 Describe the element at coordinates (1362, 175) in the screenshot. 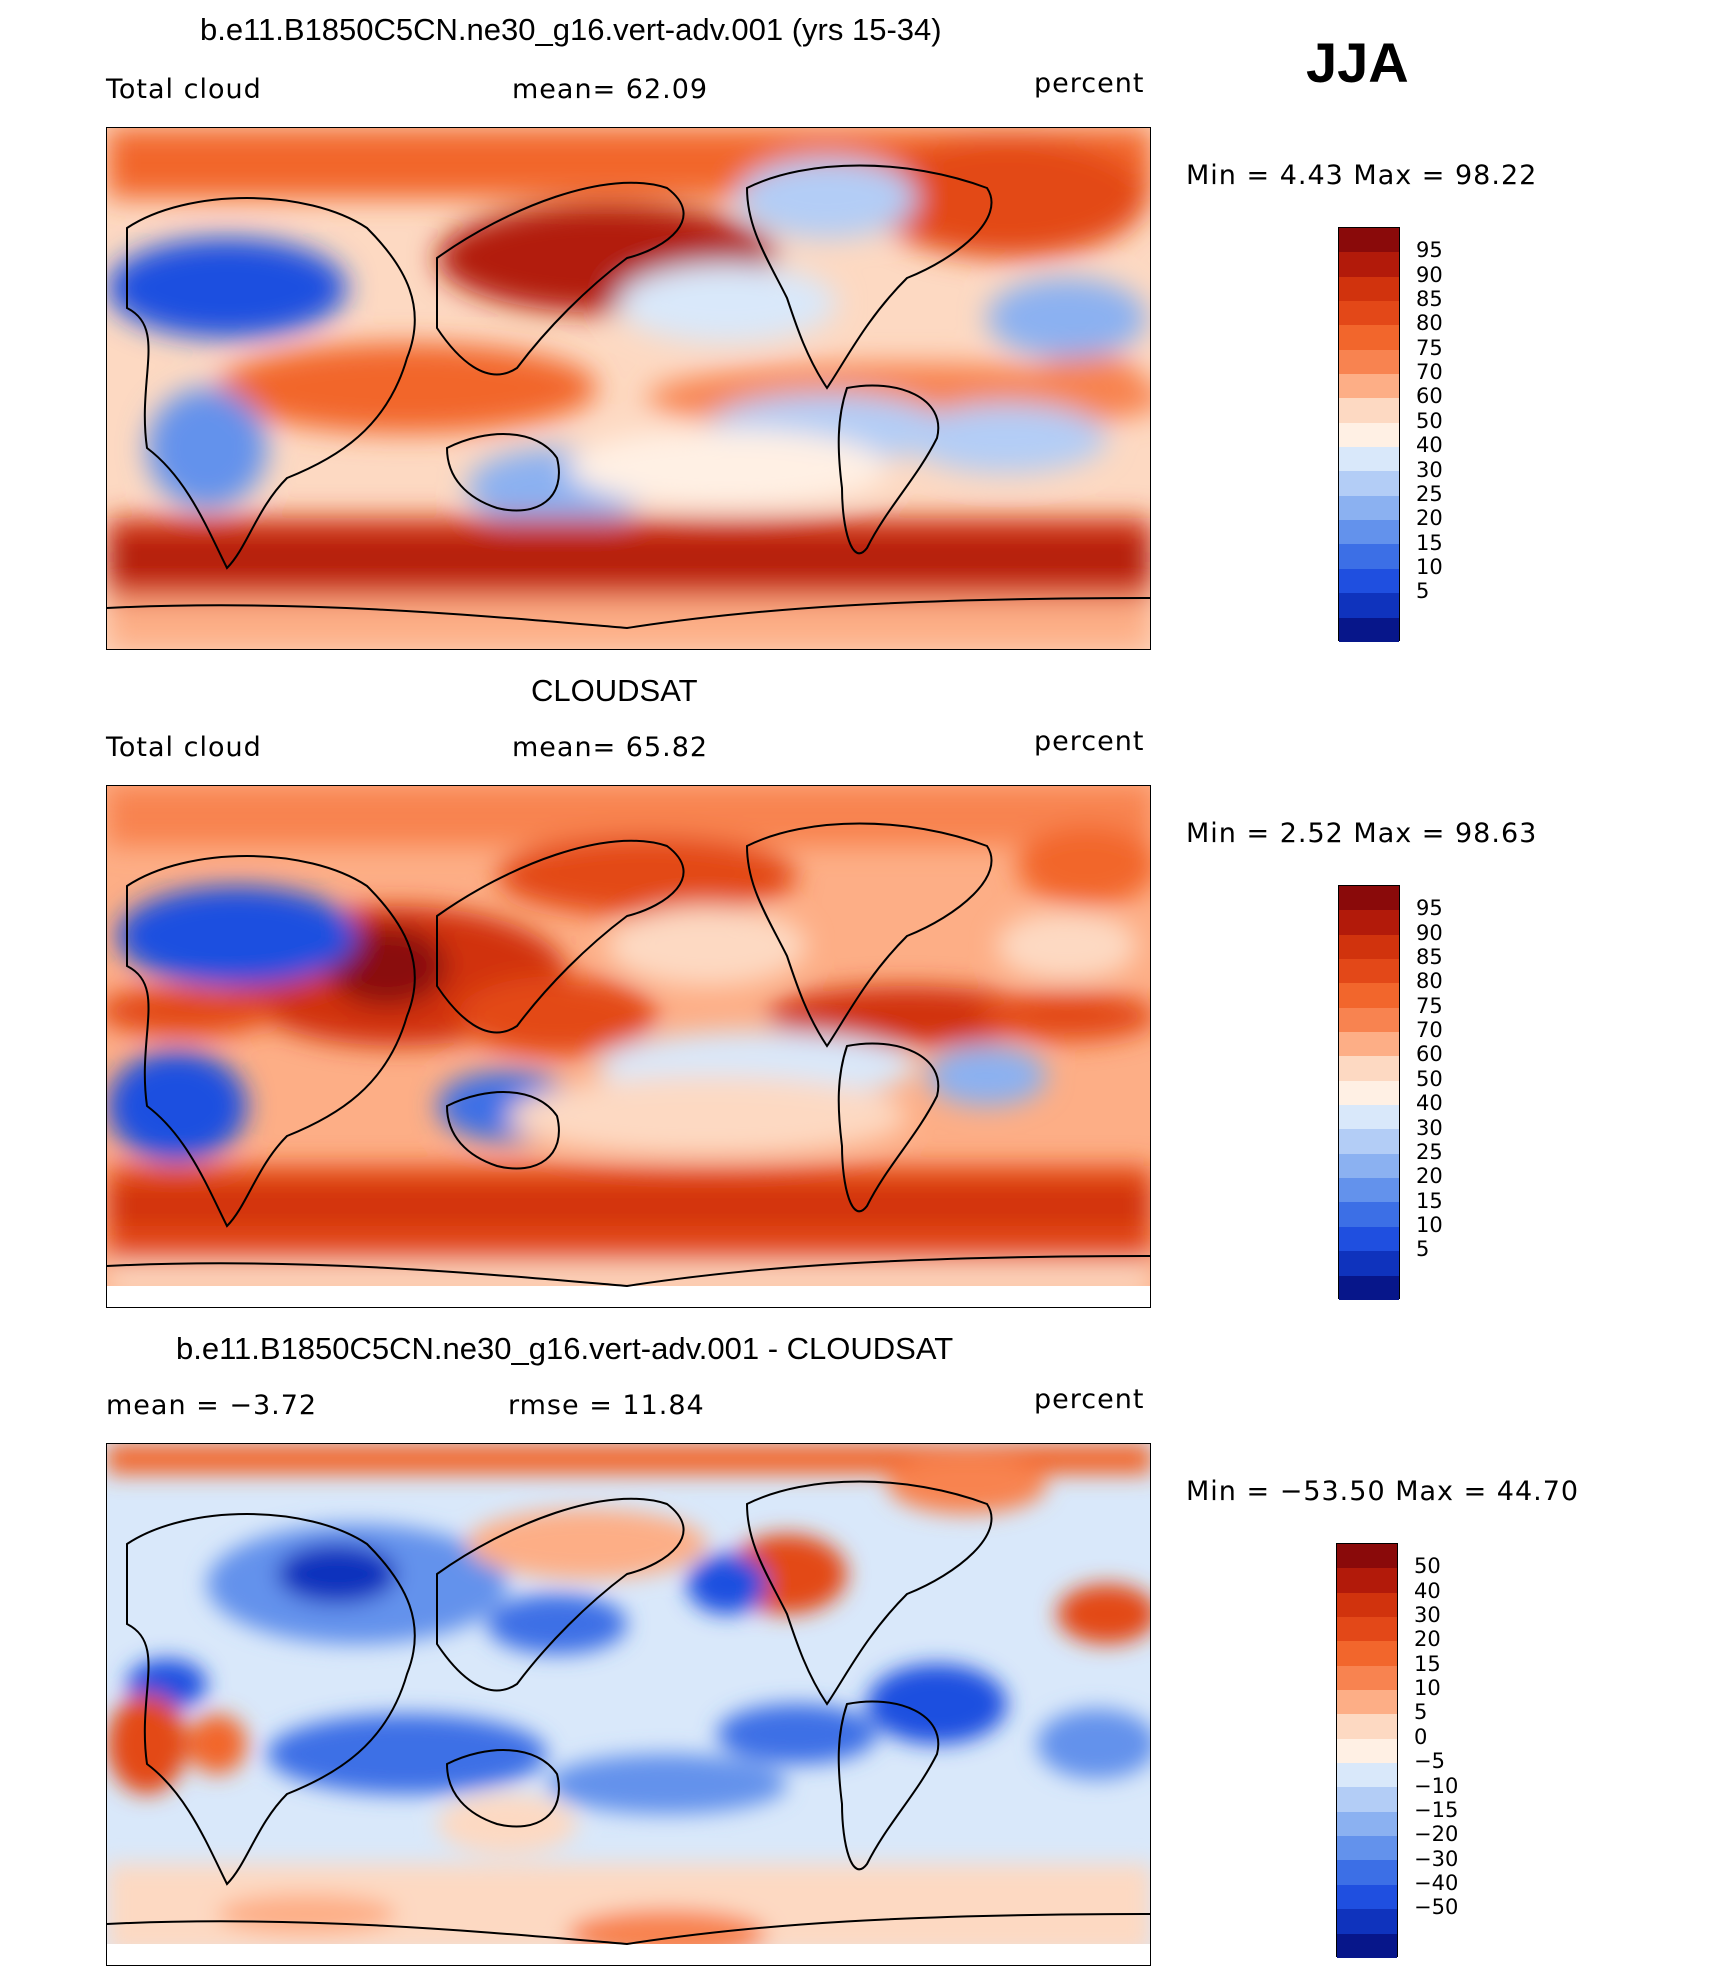

I see `panel1-minmax-label: Min = 4.43 Max = 98.22` at that location.